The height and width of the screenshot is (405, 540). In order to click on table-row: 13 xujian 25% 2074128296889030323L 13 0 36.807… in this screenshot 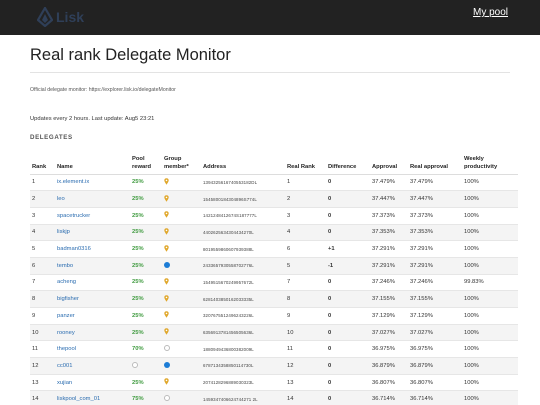, I will do `click(274, 383)`.